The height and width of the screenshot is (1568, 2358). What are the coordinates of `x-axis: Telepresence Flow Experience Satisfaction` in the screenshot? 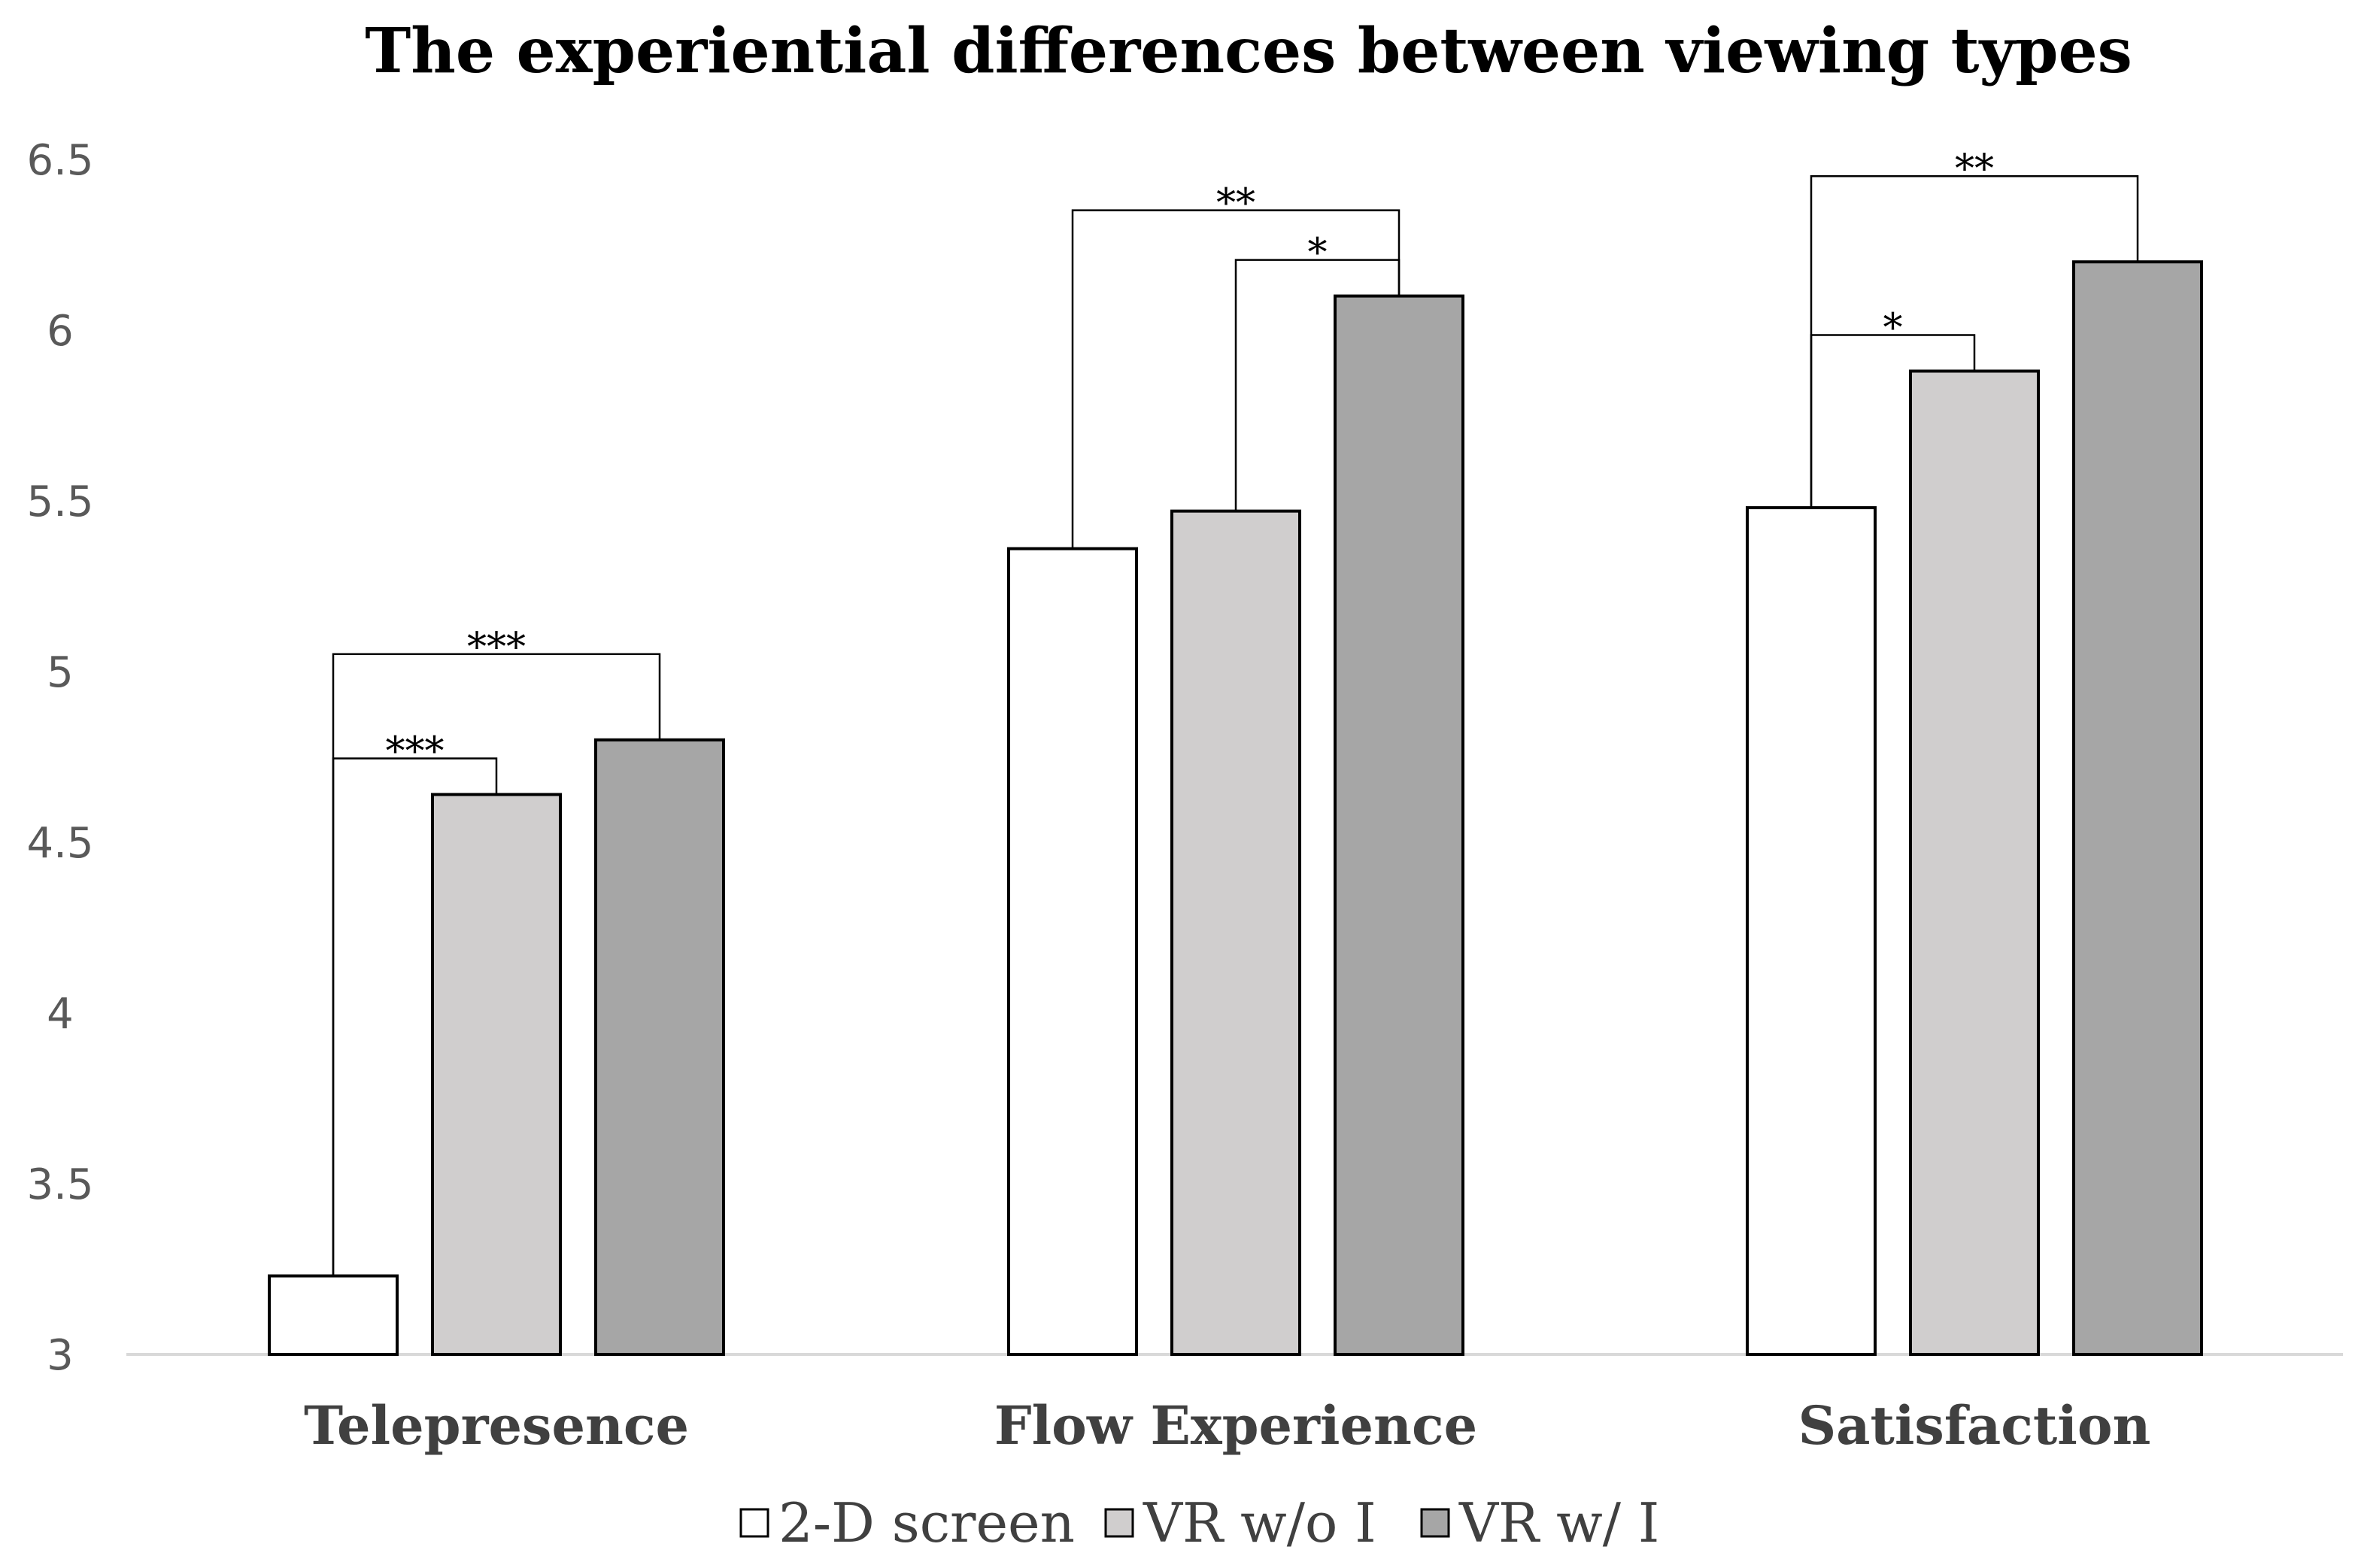 It's located at (1227, 1425).